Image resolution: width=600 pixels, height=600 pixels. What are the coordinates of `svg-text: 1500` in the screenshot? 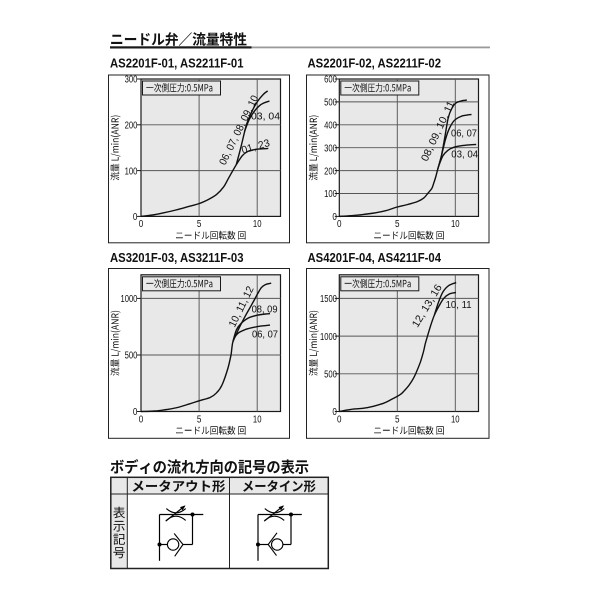 It's located at (328, 299).